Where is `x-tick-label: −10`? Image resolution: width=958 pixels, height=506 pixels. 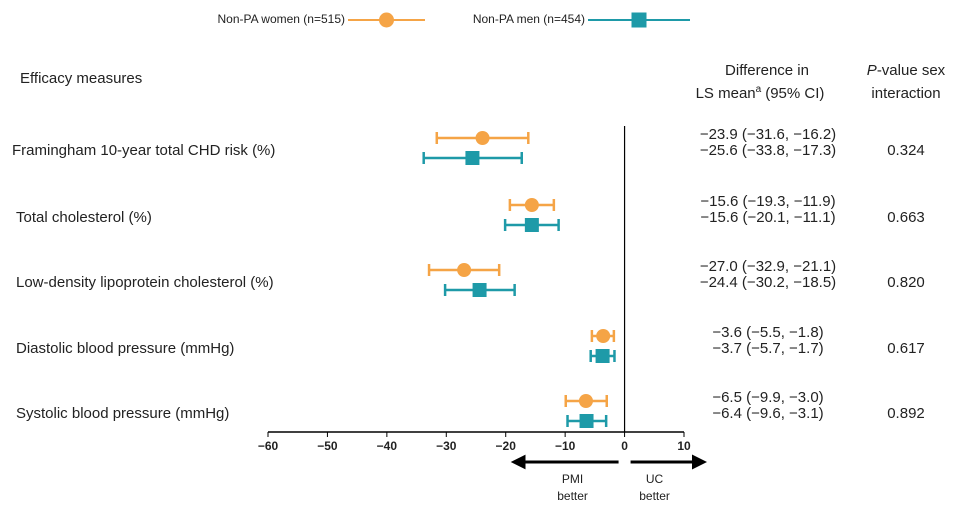
x-tick-label: −10 is located at coordinates (565, 446).